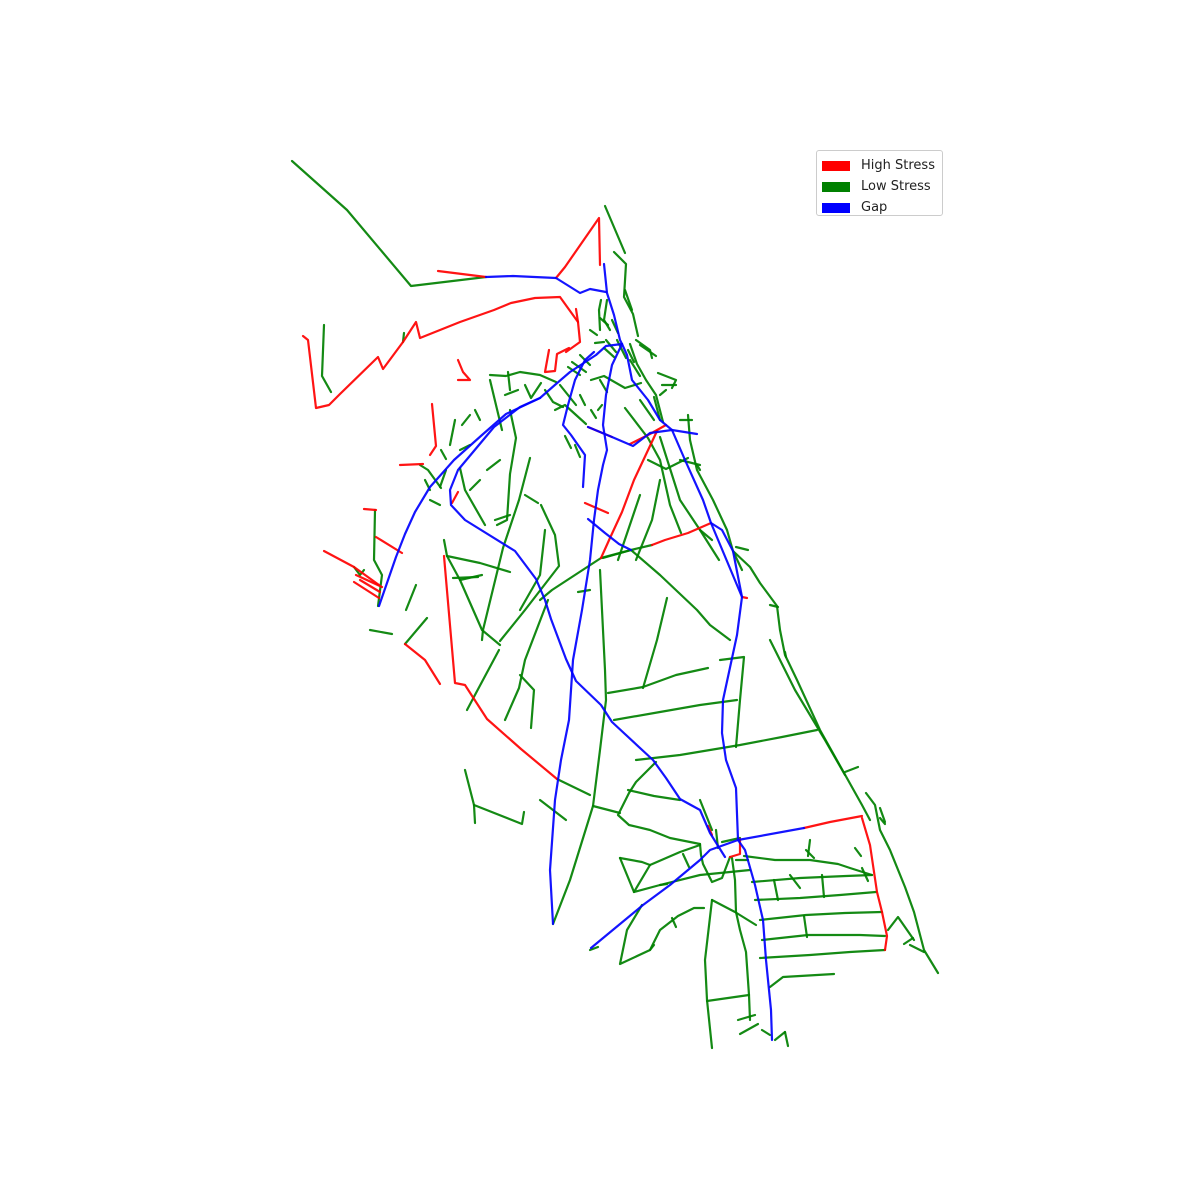 The width and height of the screenshot is (1200, 1200). I want to click on legend: High Stress Low Stress Gap, so click(879, 183).